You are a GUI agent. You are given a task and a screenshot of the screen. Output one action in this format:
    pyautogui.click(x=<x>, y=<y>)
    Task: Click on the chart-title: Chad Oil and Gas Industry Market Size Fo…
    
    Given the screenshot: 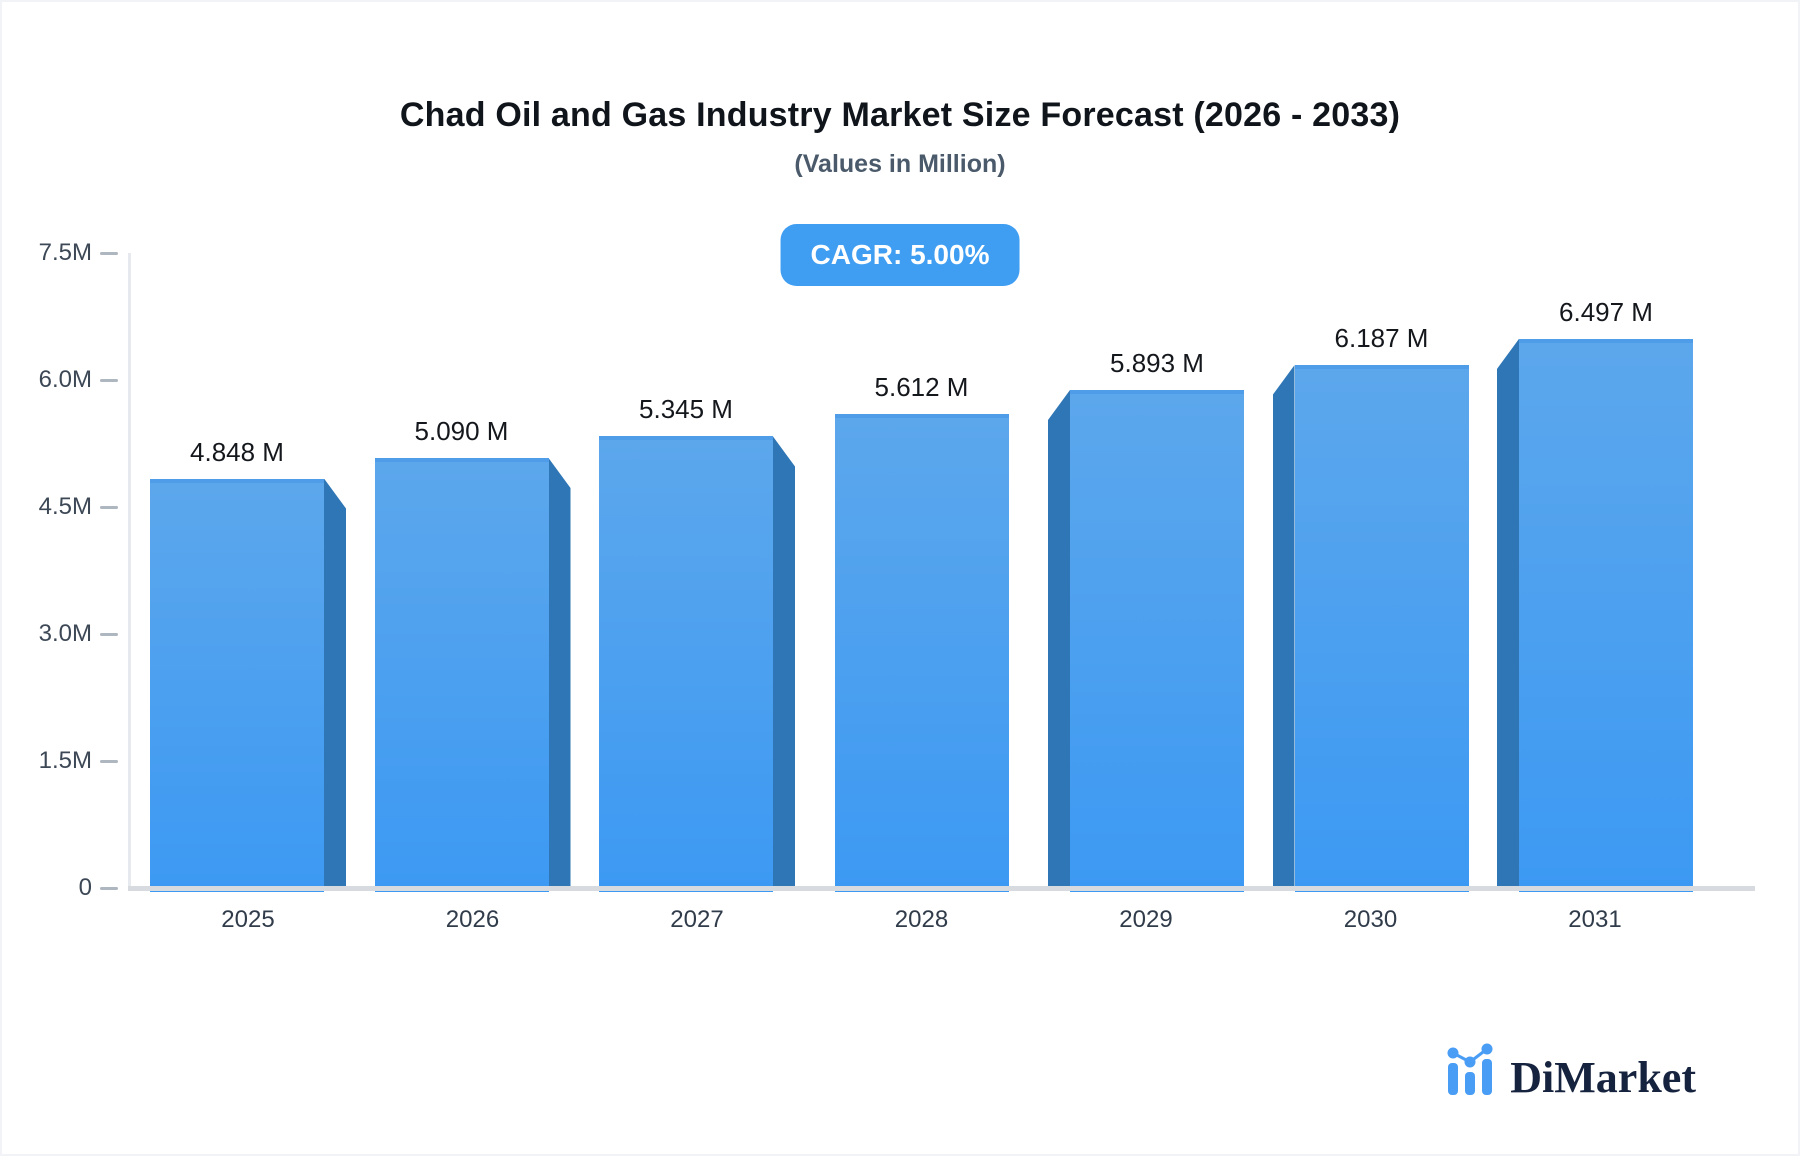 What is the action you would take?
    pyautogui.click(x=900, y=115)
    